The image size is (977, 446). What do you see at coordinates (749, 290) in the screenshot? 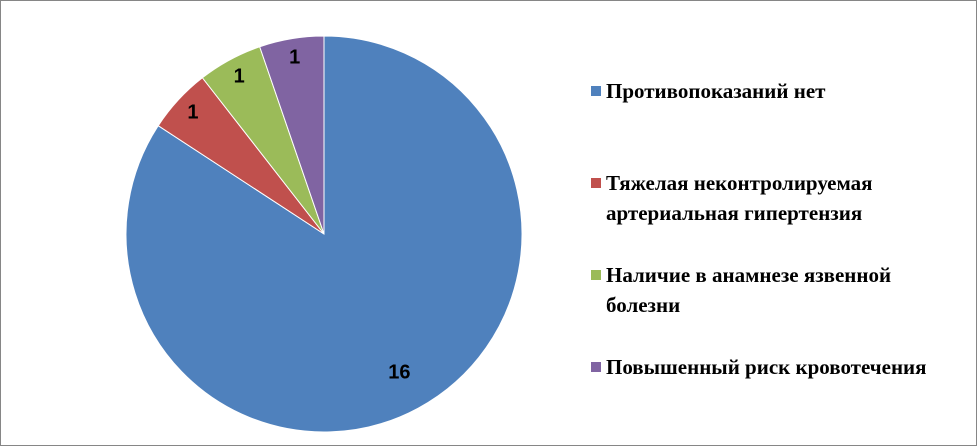
I see `legend-label: Наличие в анамнезе язвенной болезни` at bounding box center [749, 290].